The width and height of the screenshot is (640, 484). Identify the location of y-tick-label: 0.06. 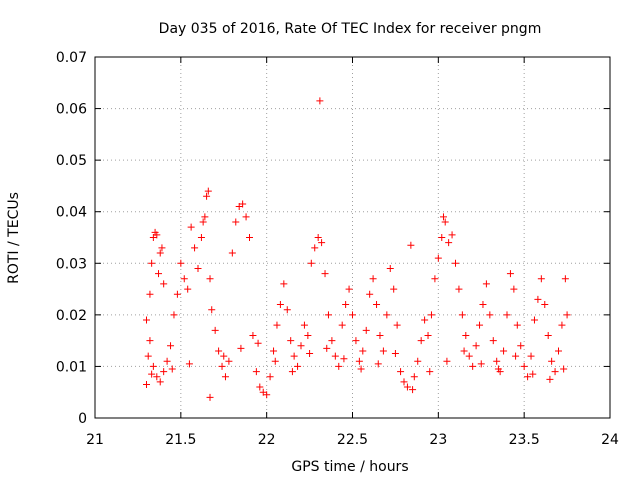
(71, 110).